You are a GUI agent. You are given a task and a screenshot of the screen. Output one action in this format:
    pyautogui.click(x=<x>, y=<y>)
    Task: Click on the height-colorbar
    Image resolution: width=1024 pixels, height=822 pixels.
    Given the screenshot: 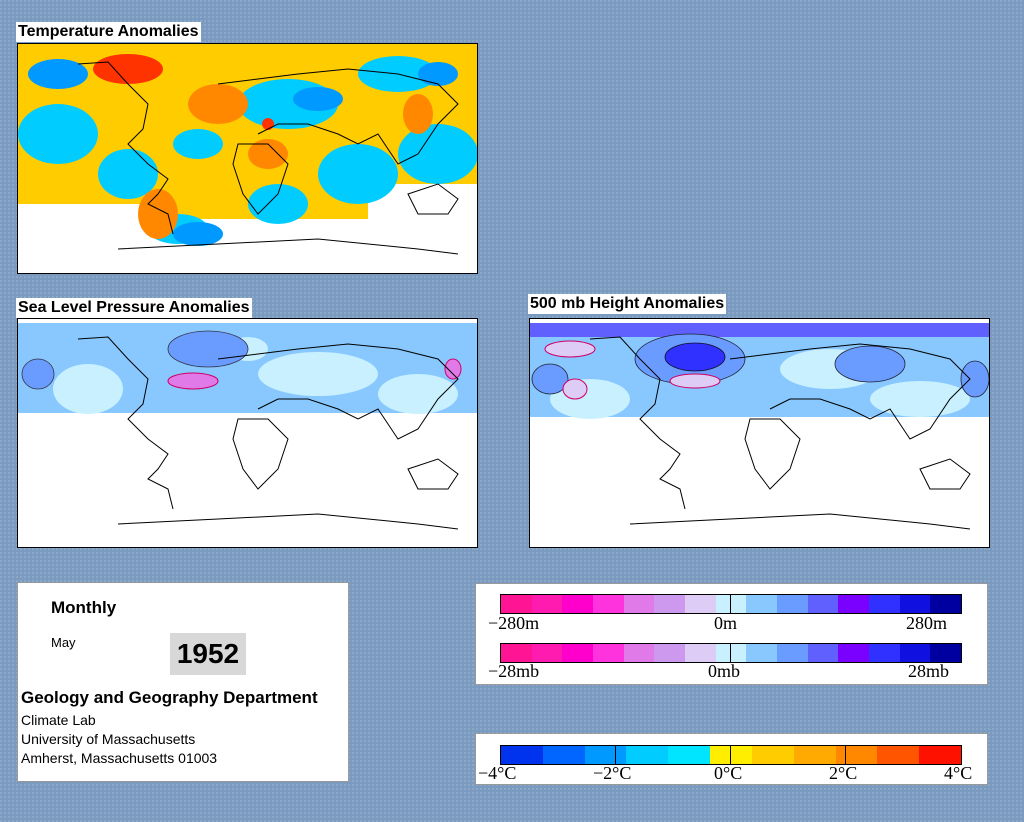 What is the action you would take?
    pyautogui.click(x=731, y=604)
    